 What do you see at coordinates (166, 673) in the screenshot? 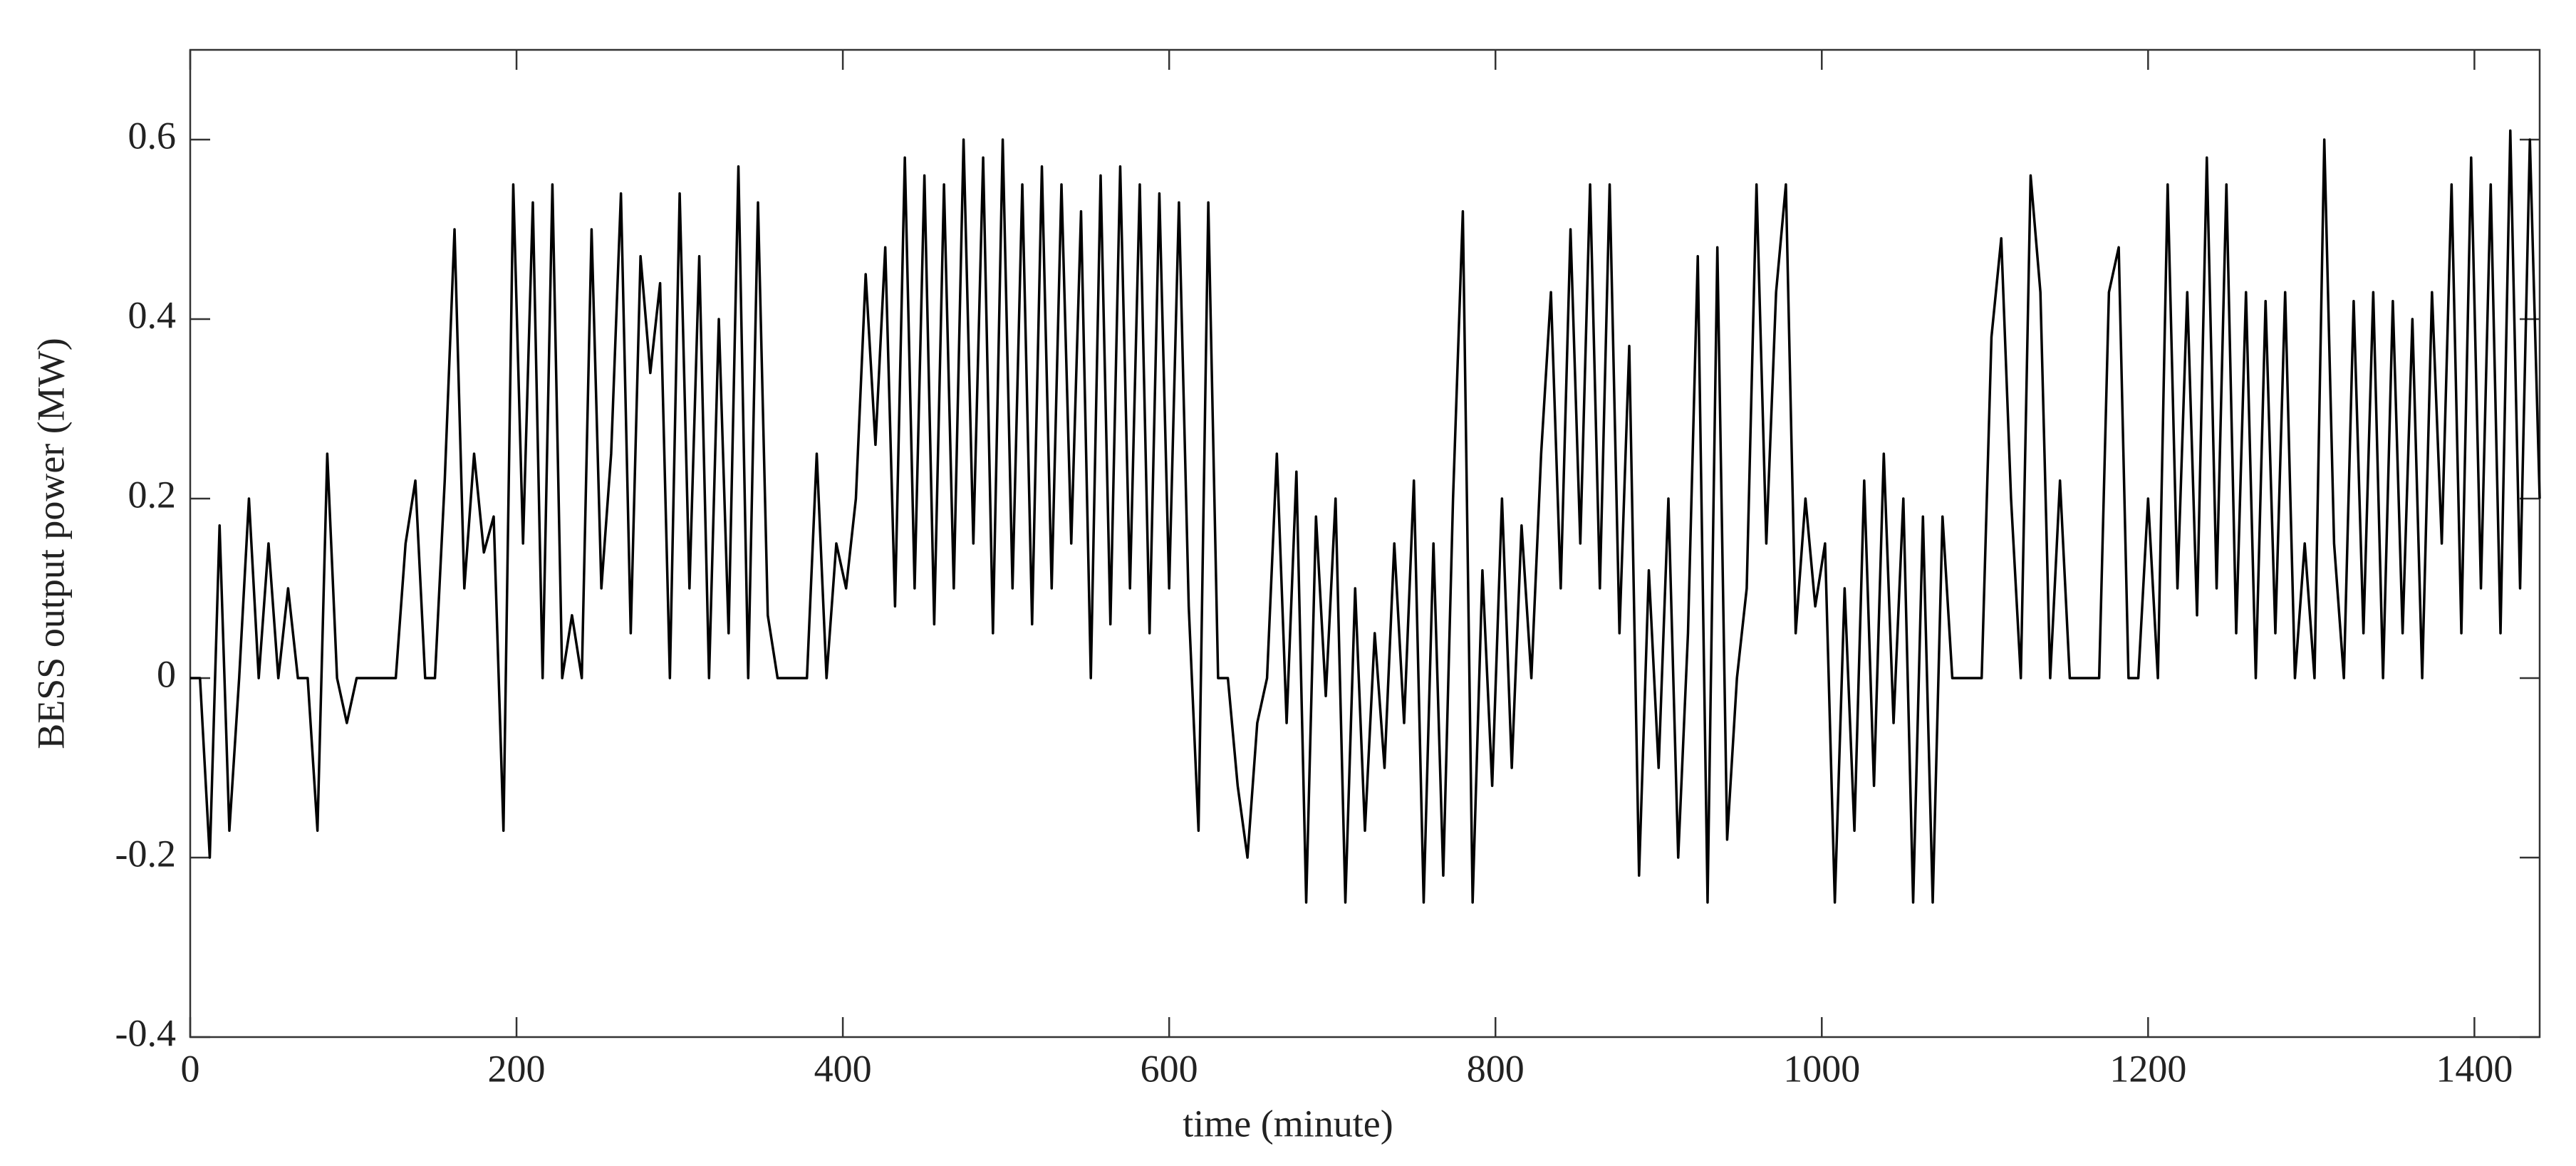
I see `y-tick-label: 0` at bounding box center [166, 673].